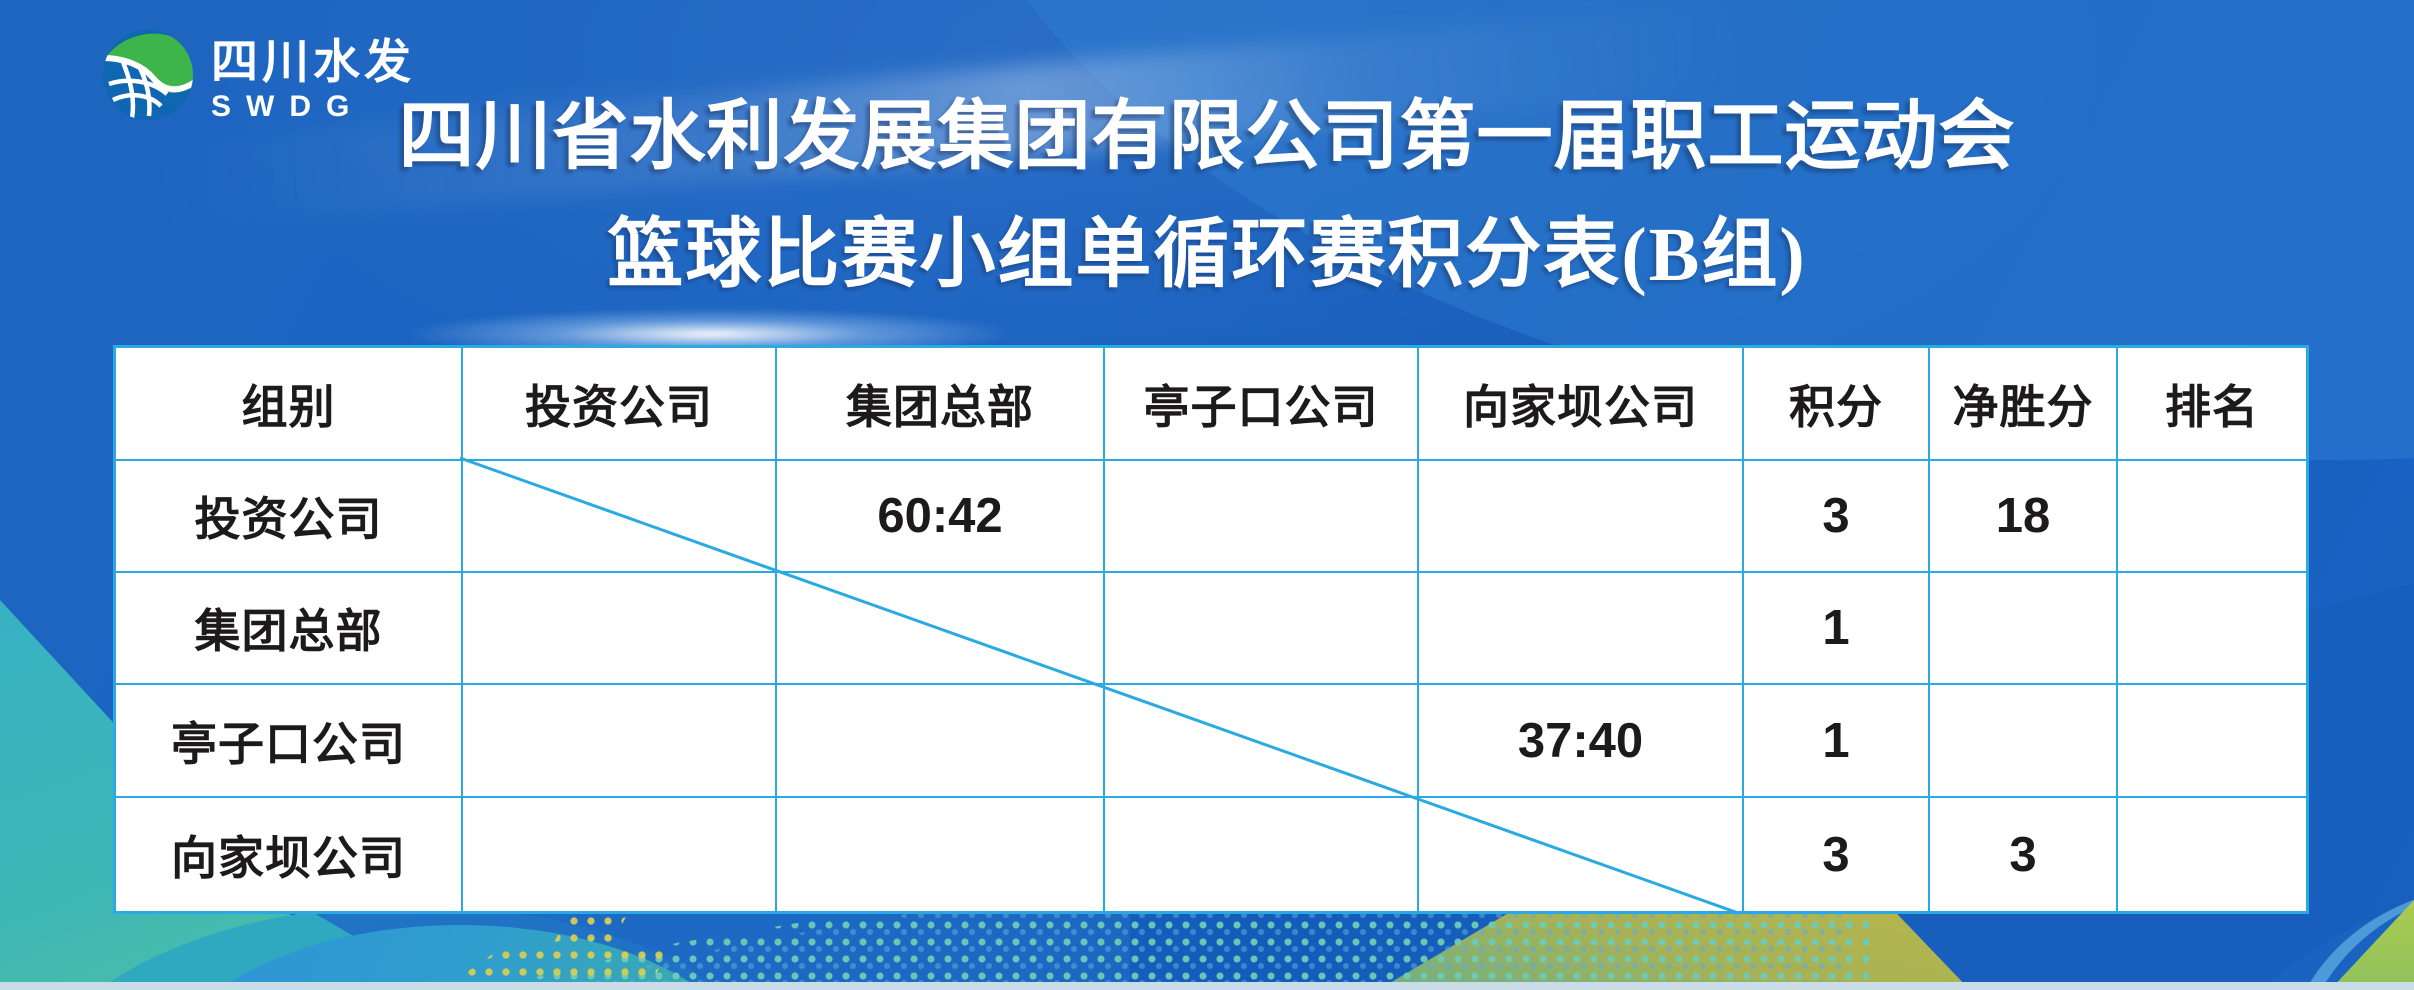 This screenshot has width=2414, height=990. What do you see at coordinates (289, 629) in the screenshot?
I see `row-label: 集团总部` at bounding box center [289, 629].